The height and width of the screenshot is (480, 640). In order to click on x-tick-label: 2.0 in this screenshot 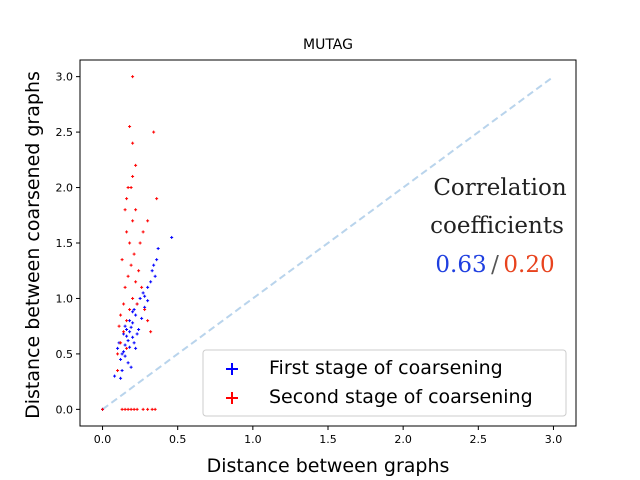, I will do `click(403, 439)`.